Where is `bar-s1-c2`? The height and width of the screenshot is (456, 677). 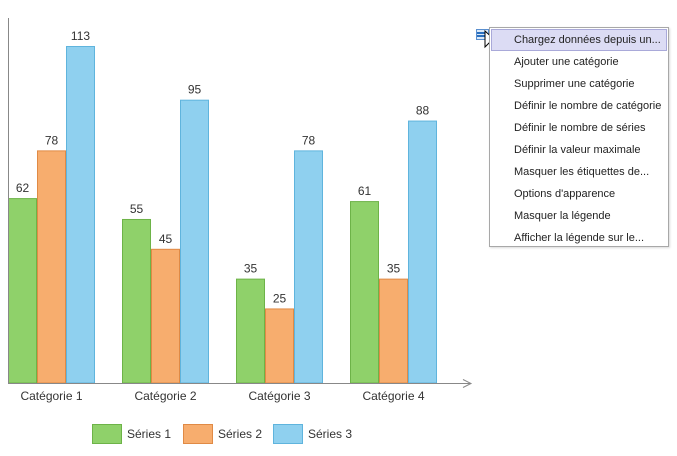 bar-s1-c2 is located at coordinates (136, 301).